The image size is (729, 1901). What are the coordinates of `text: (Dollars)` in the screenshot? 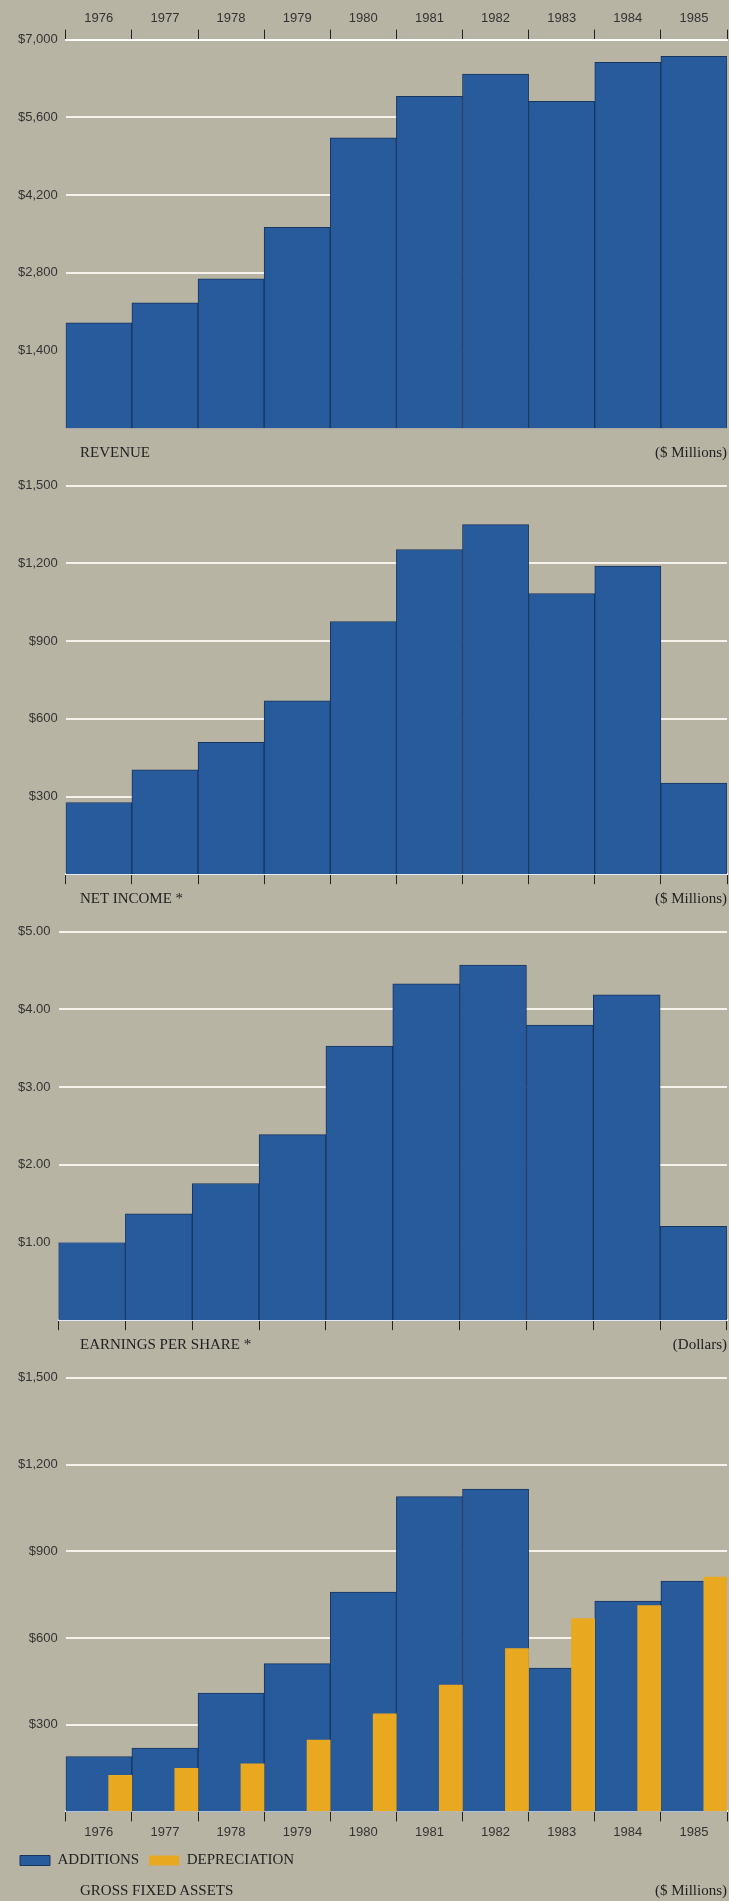 It's located at (699, 1345).